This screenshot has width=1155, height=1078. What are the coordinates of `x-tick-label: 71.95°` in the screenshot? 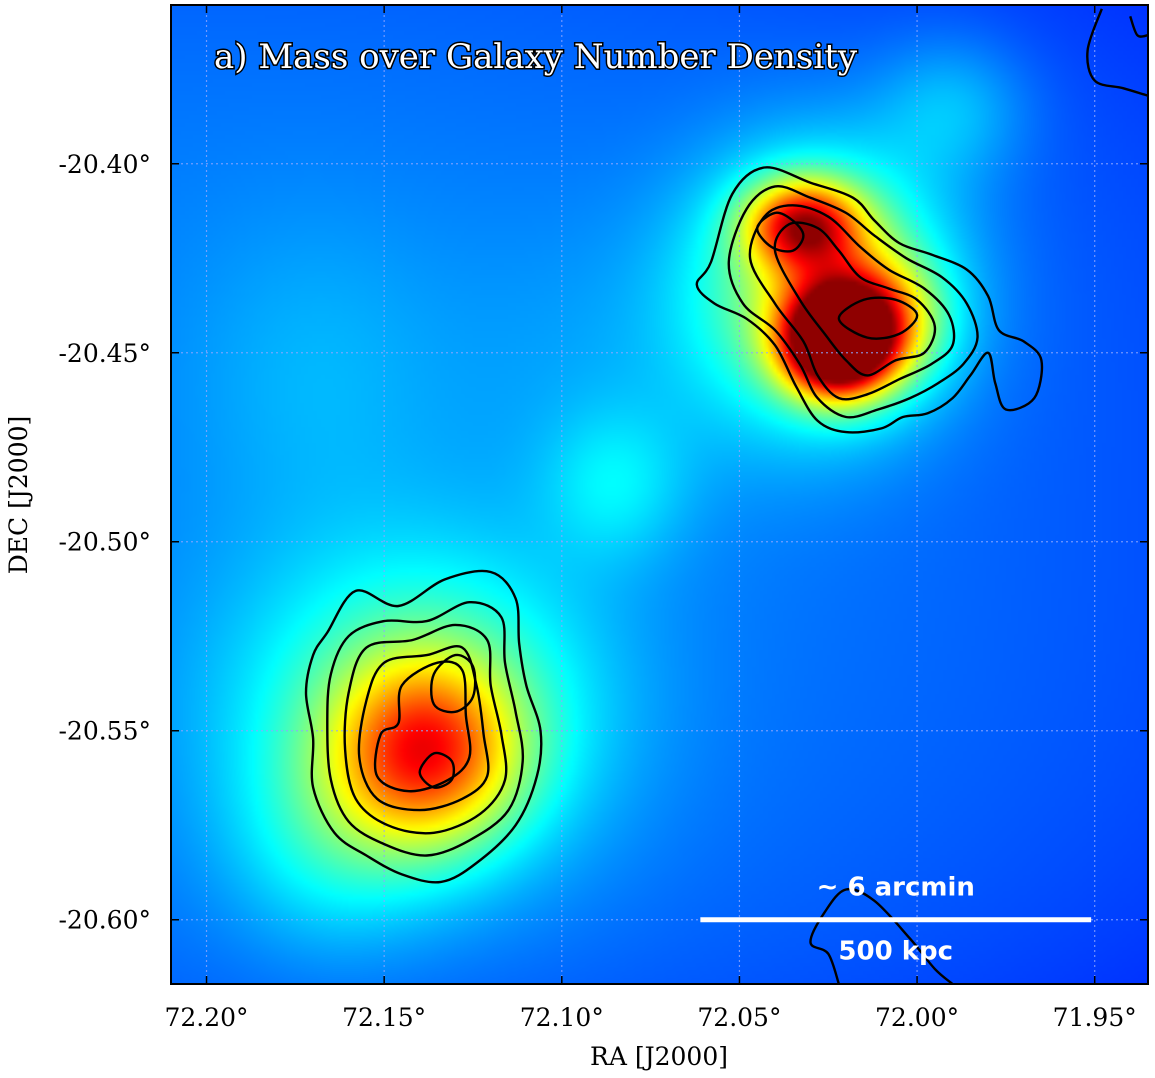 It's located at (1095, 1017).